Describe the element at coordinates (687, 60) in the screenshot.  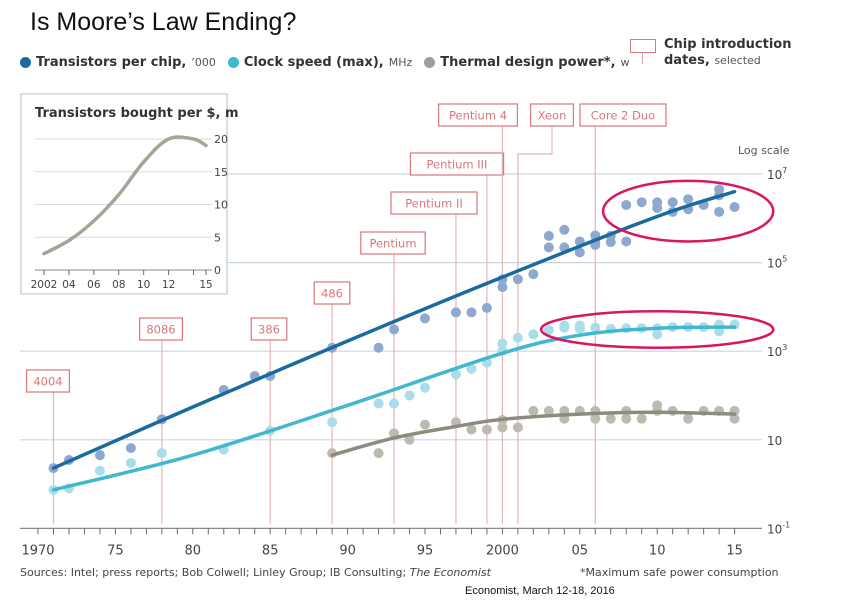
I see `chip-legend-bold: dates,` at that location.